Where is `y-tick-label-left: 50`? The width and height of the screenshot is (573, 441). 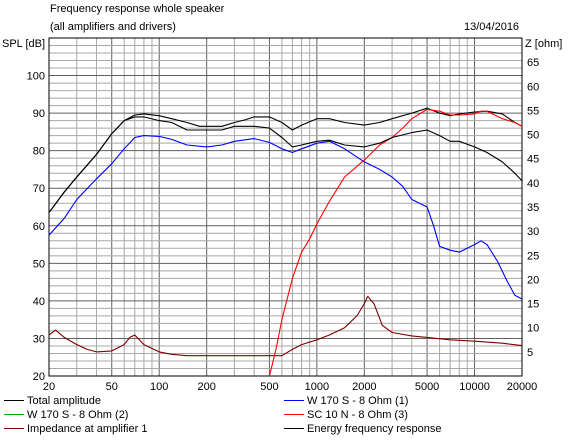 y-tick-label-left: 50 is located at coordinates (39, 264).